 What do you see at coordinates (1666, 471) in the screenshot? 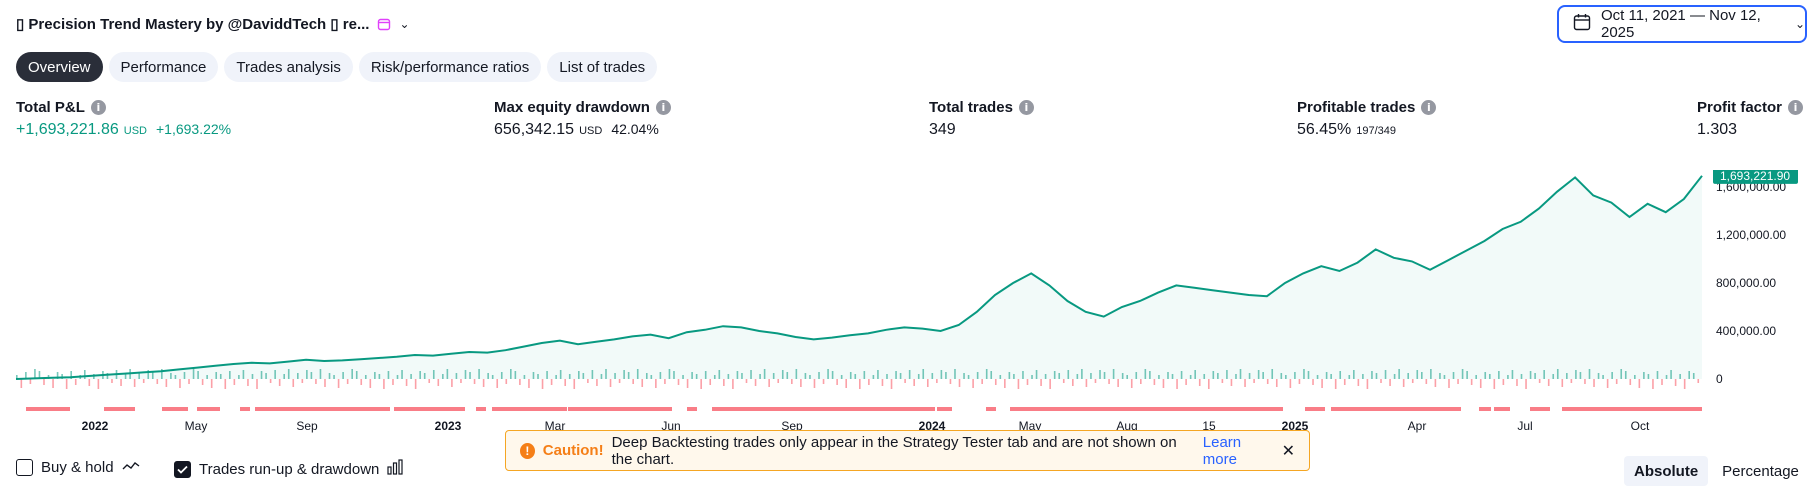
I see `absolute-button: Absolute` at bounding box center [1666, 471].